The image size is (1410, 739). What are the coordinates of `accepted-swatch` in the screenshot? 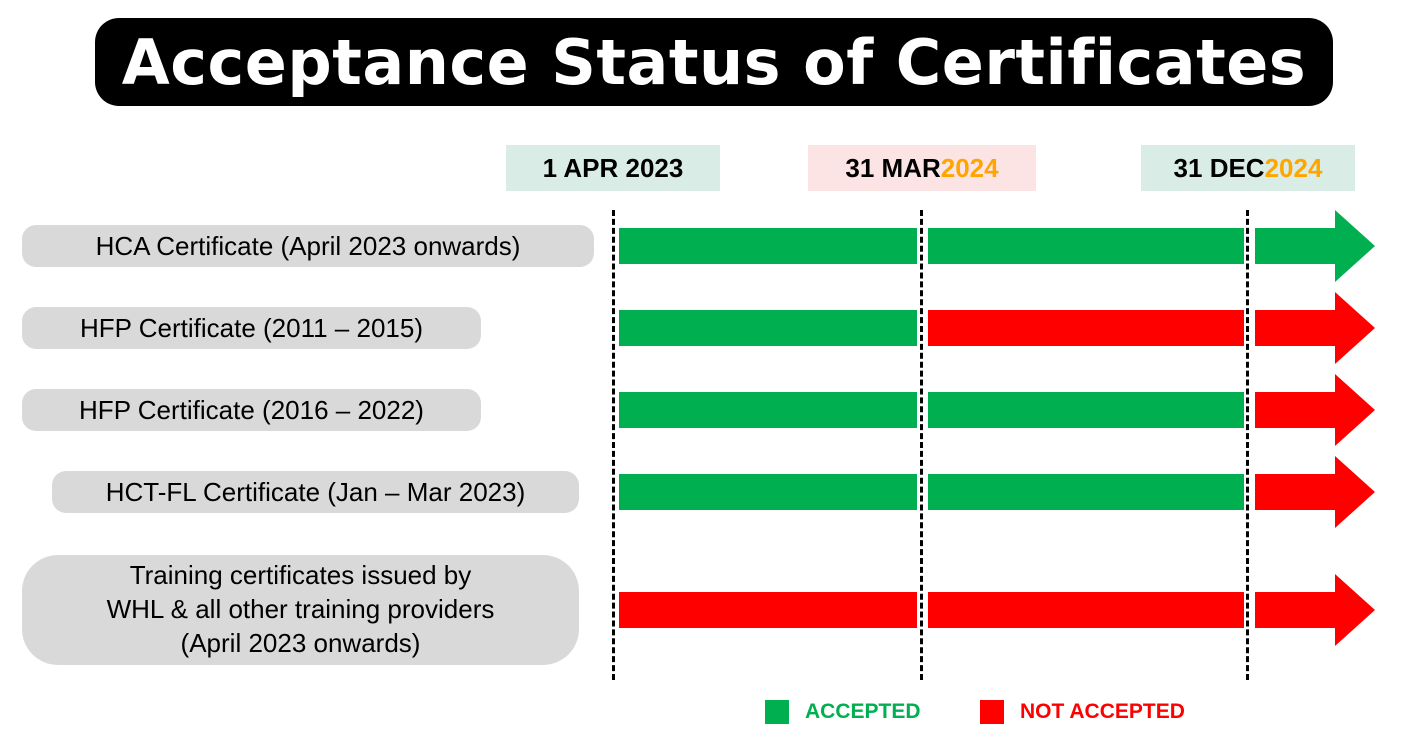 It's located at (777, 712).